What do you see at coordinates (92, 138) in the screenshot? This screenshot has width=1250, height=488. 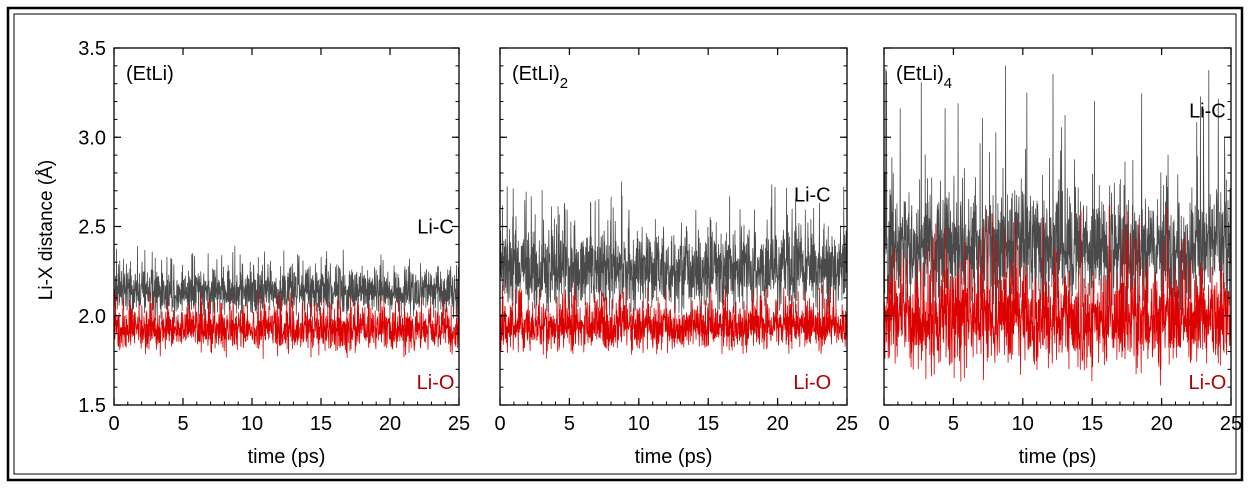 I see `y-tick-label: 3.0` at bounding box center [92, 138].